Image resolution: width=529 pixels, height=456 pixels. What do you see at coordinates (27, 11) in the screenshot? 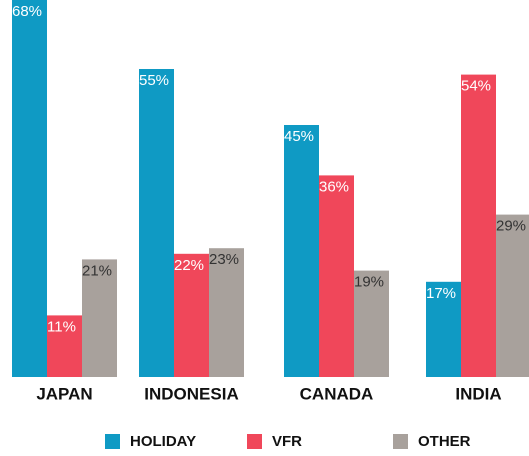
I see `value-label: 68%` at bounding box center [27, 11].